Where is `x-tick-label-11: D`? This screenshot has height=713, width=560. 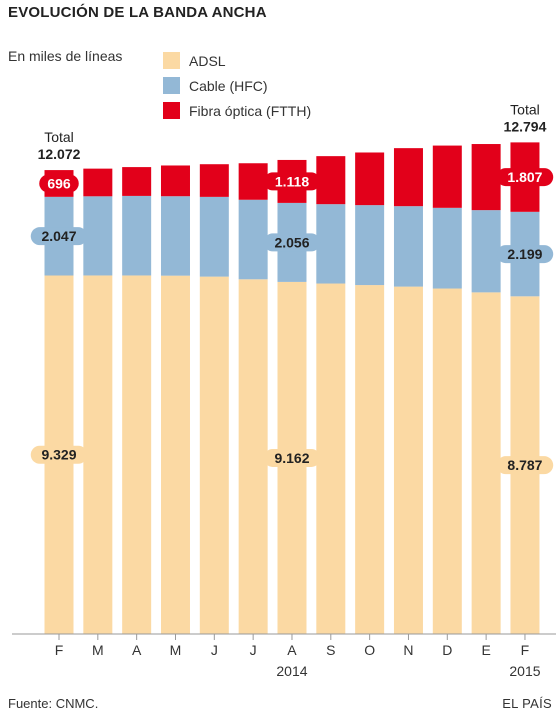
x-tick-label-11: D is located at coordinates (447, 650).